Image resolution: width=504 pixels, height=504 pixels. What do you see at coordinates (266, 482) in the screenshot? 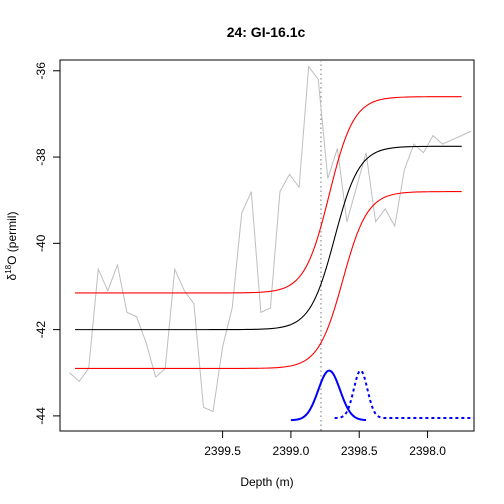
I see `x-axis-label: Depth (m)` at bounding box center [266, 482].